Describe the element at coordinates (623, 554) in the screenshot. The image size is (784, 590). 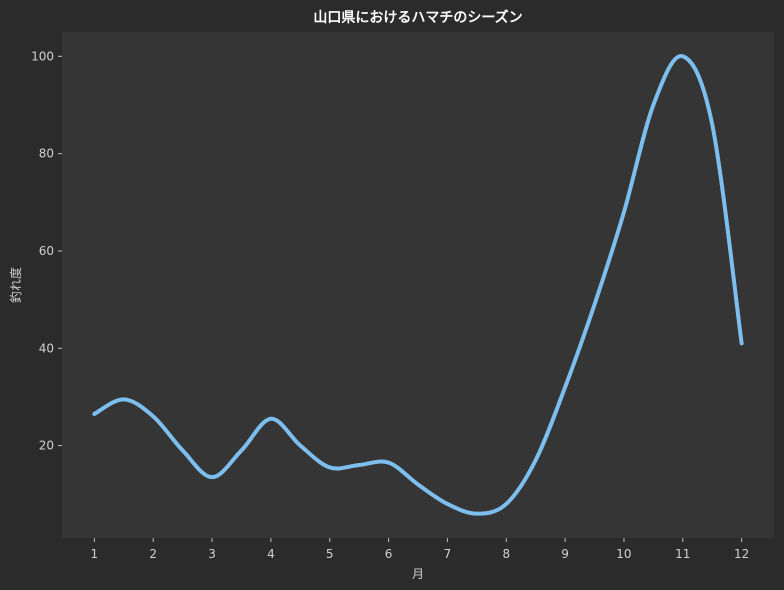
I see `x-tick-label: 10` at that location.